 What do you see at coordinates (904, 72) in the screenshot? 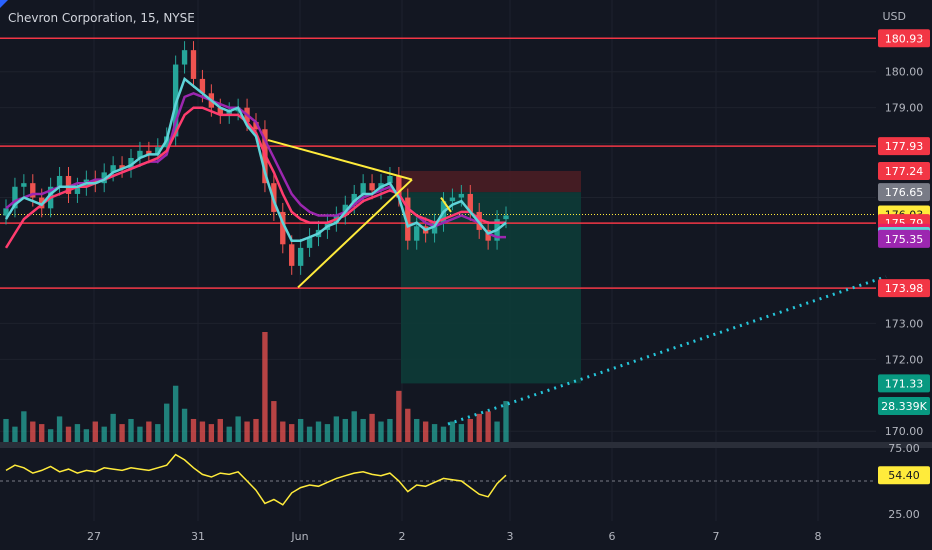
I see `price-tick-label: 180.00` at bounding box center [904, 72].